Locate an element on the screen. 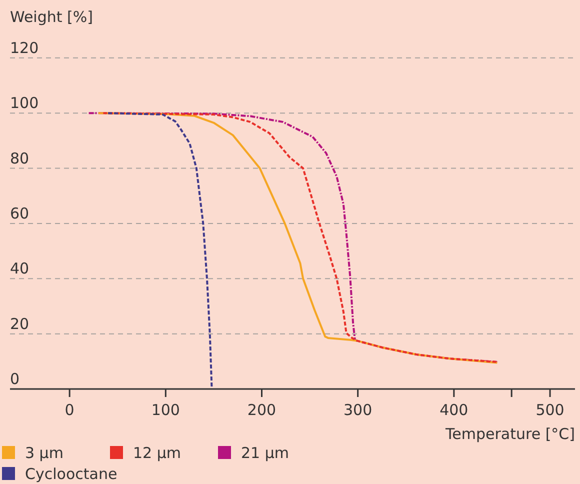 The height and width of the screenshot is (484, 580). legend-label: Cyclooctane is located at coordinates (71, 474).